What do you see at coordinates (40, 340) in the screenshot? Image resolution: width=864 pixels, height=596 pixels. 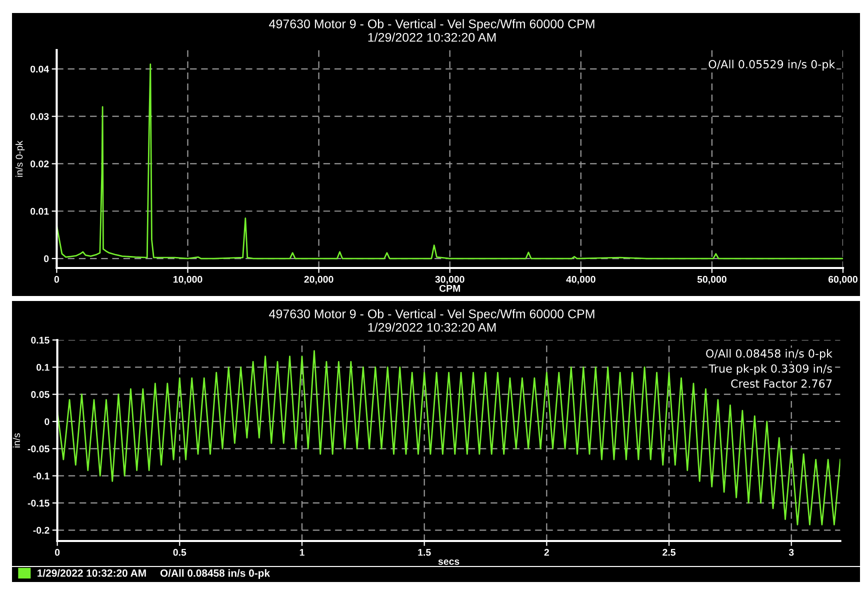 I see `y-tick-label: 0.15` at bounding box center [40, 340].